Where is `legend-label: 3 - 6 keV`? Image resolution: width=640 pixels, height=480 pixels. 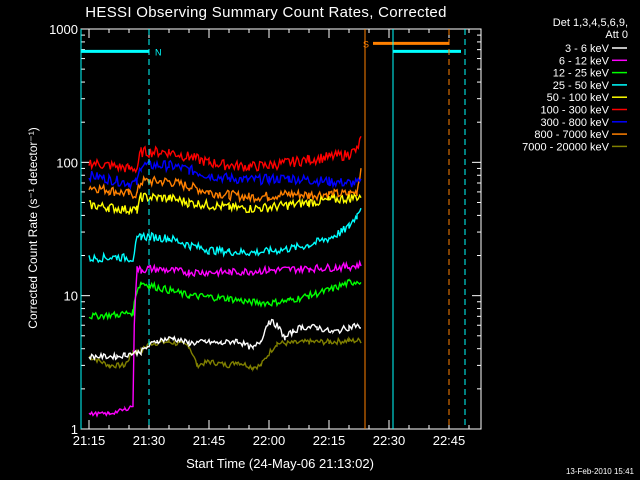
legend-label: 3 - 6 keV is located at coordinates (587, 49).